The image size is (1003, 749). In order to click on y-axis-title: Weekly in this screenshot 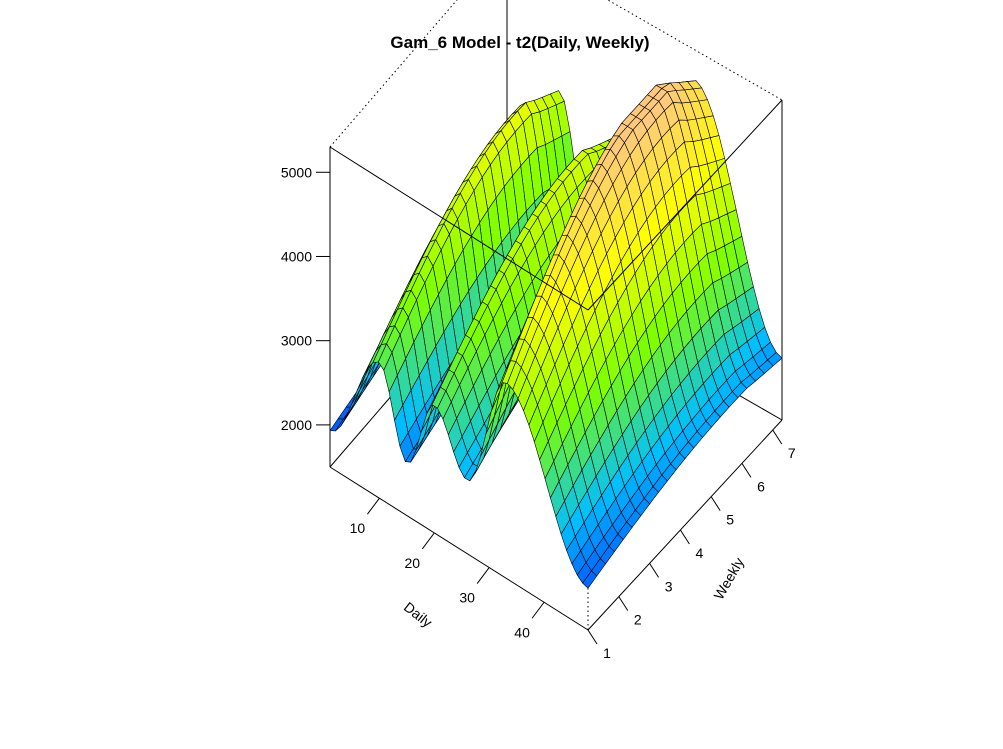, I will do `click(728, 579)`.